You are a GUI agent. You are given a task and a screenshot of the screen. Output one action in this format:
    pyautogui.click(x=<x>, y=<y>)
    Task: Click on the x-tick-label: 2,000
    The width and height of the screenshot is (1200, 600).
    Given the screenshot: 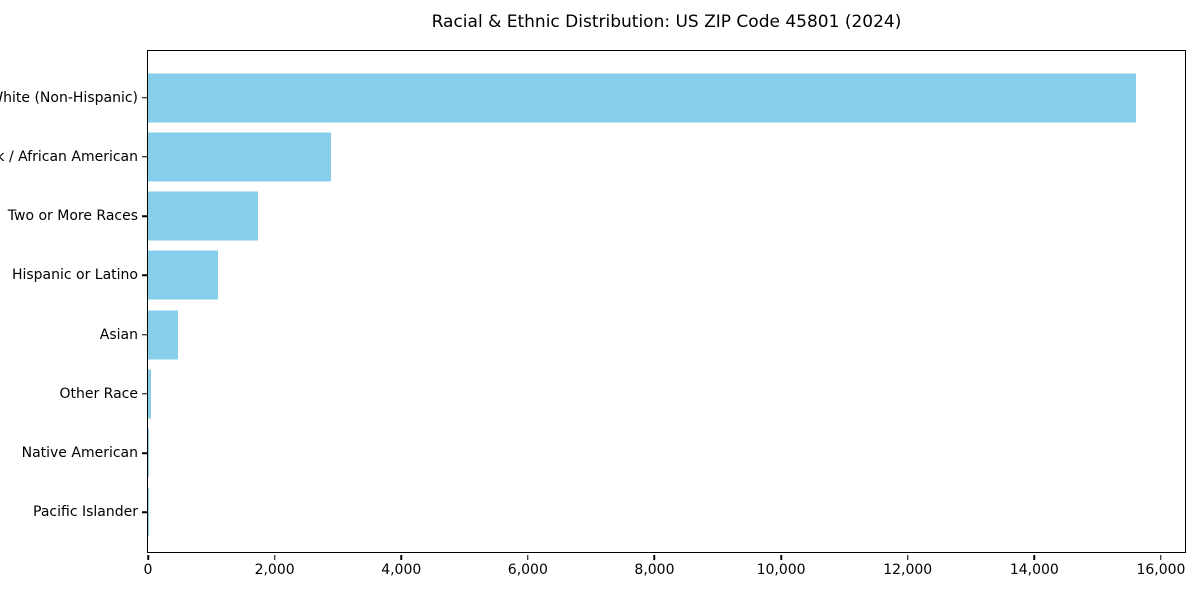 What is the action you would take?
    pyautogui.click(x=274, y=570)
    